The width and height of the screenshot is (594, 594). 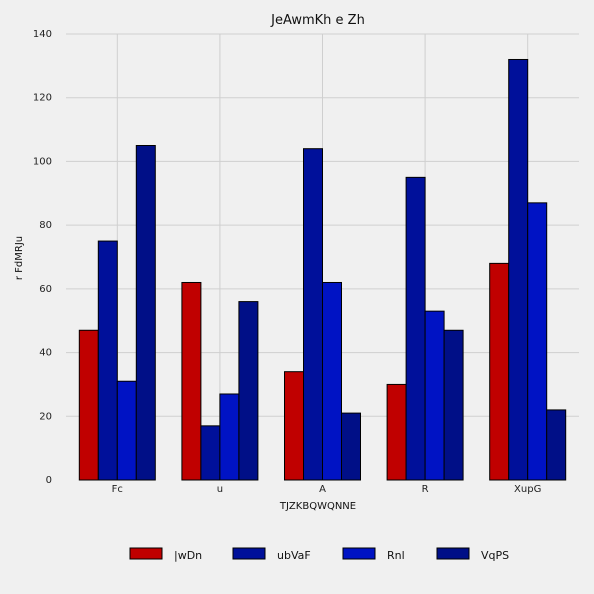 What do you see at coordinates (45, 416) in the screenshot?
I see `y-tick-label: 20` at bounding box center [45, 416].